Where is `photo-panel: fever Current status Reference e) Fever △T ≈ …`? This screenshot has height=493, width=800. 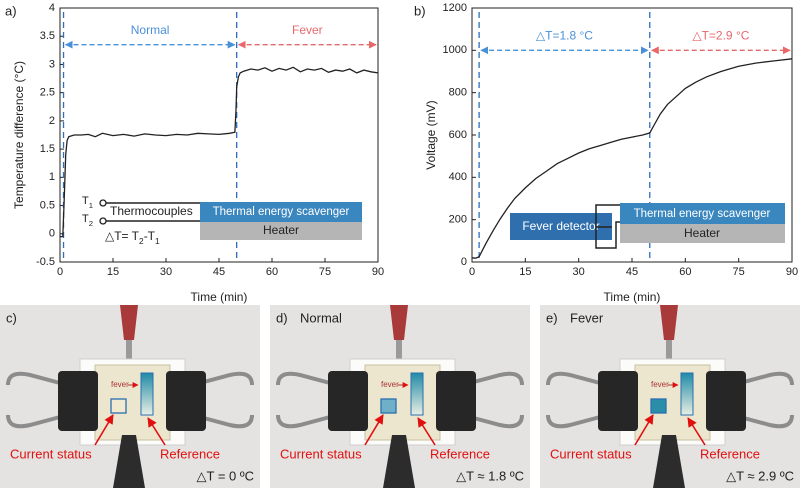
photo-panel: fever Current status Reference e) Fever △T ≈ … is located at coordinates (670, 396).